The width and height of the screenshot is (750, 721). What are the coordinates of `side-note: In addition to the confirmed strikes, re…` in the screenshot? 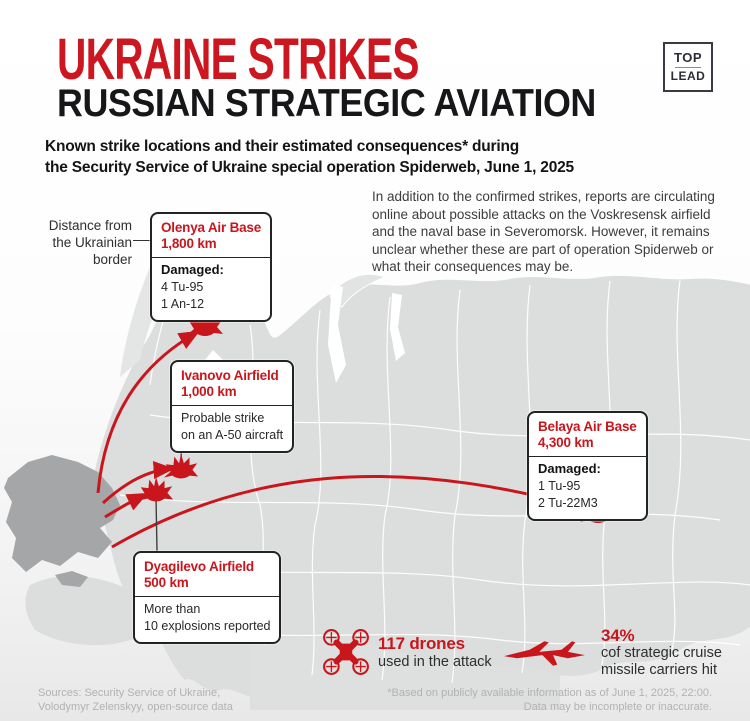 It's located at (543, 231).